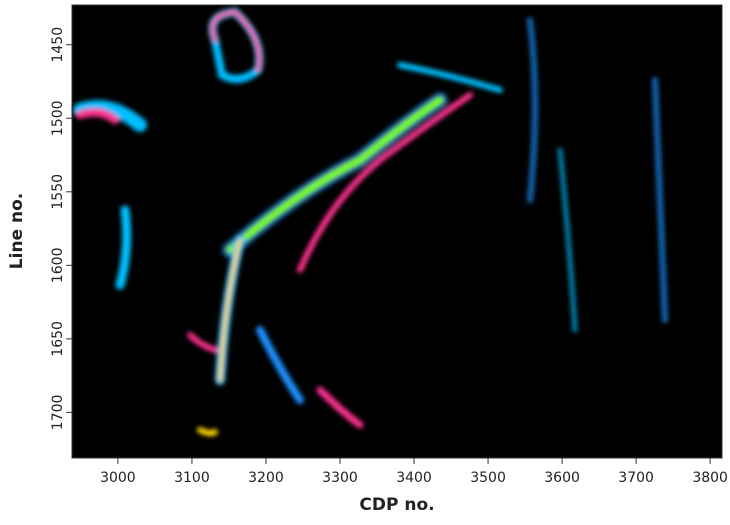  What do you see at coordinates (58, 192) in the screenshot?
I see `y-tick-label: 1550` at bounding box center [58, 192].